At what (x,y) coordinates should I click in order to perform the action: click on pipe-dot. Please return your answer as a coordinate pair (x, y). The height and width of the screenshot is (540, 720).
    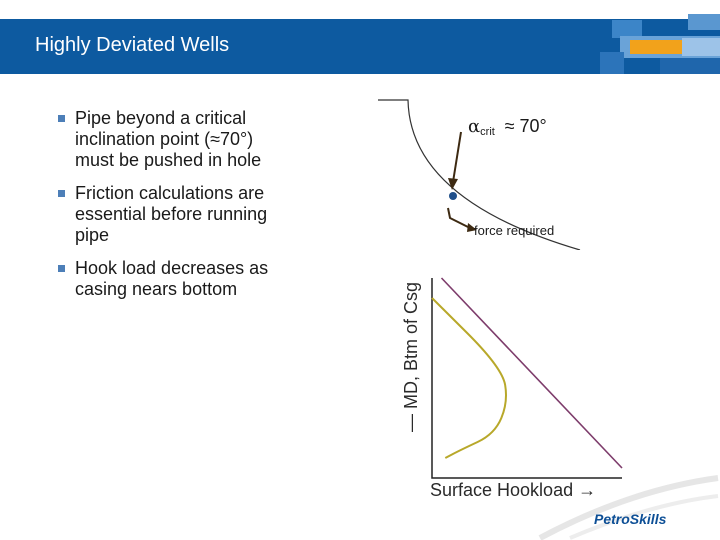
    Looking at the image, I should click on (453, 196).